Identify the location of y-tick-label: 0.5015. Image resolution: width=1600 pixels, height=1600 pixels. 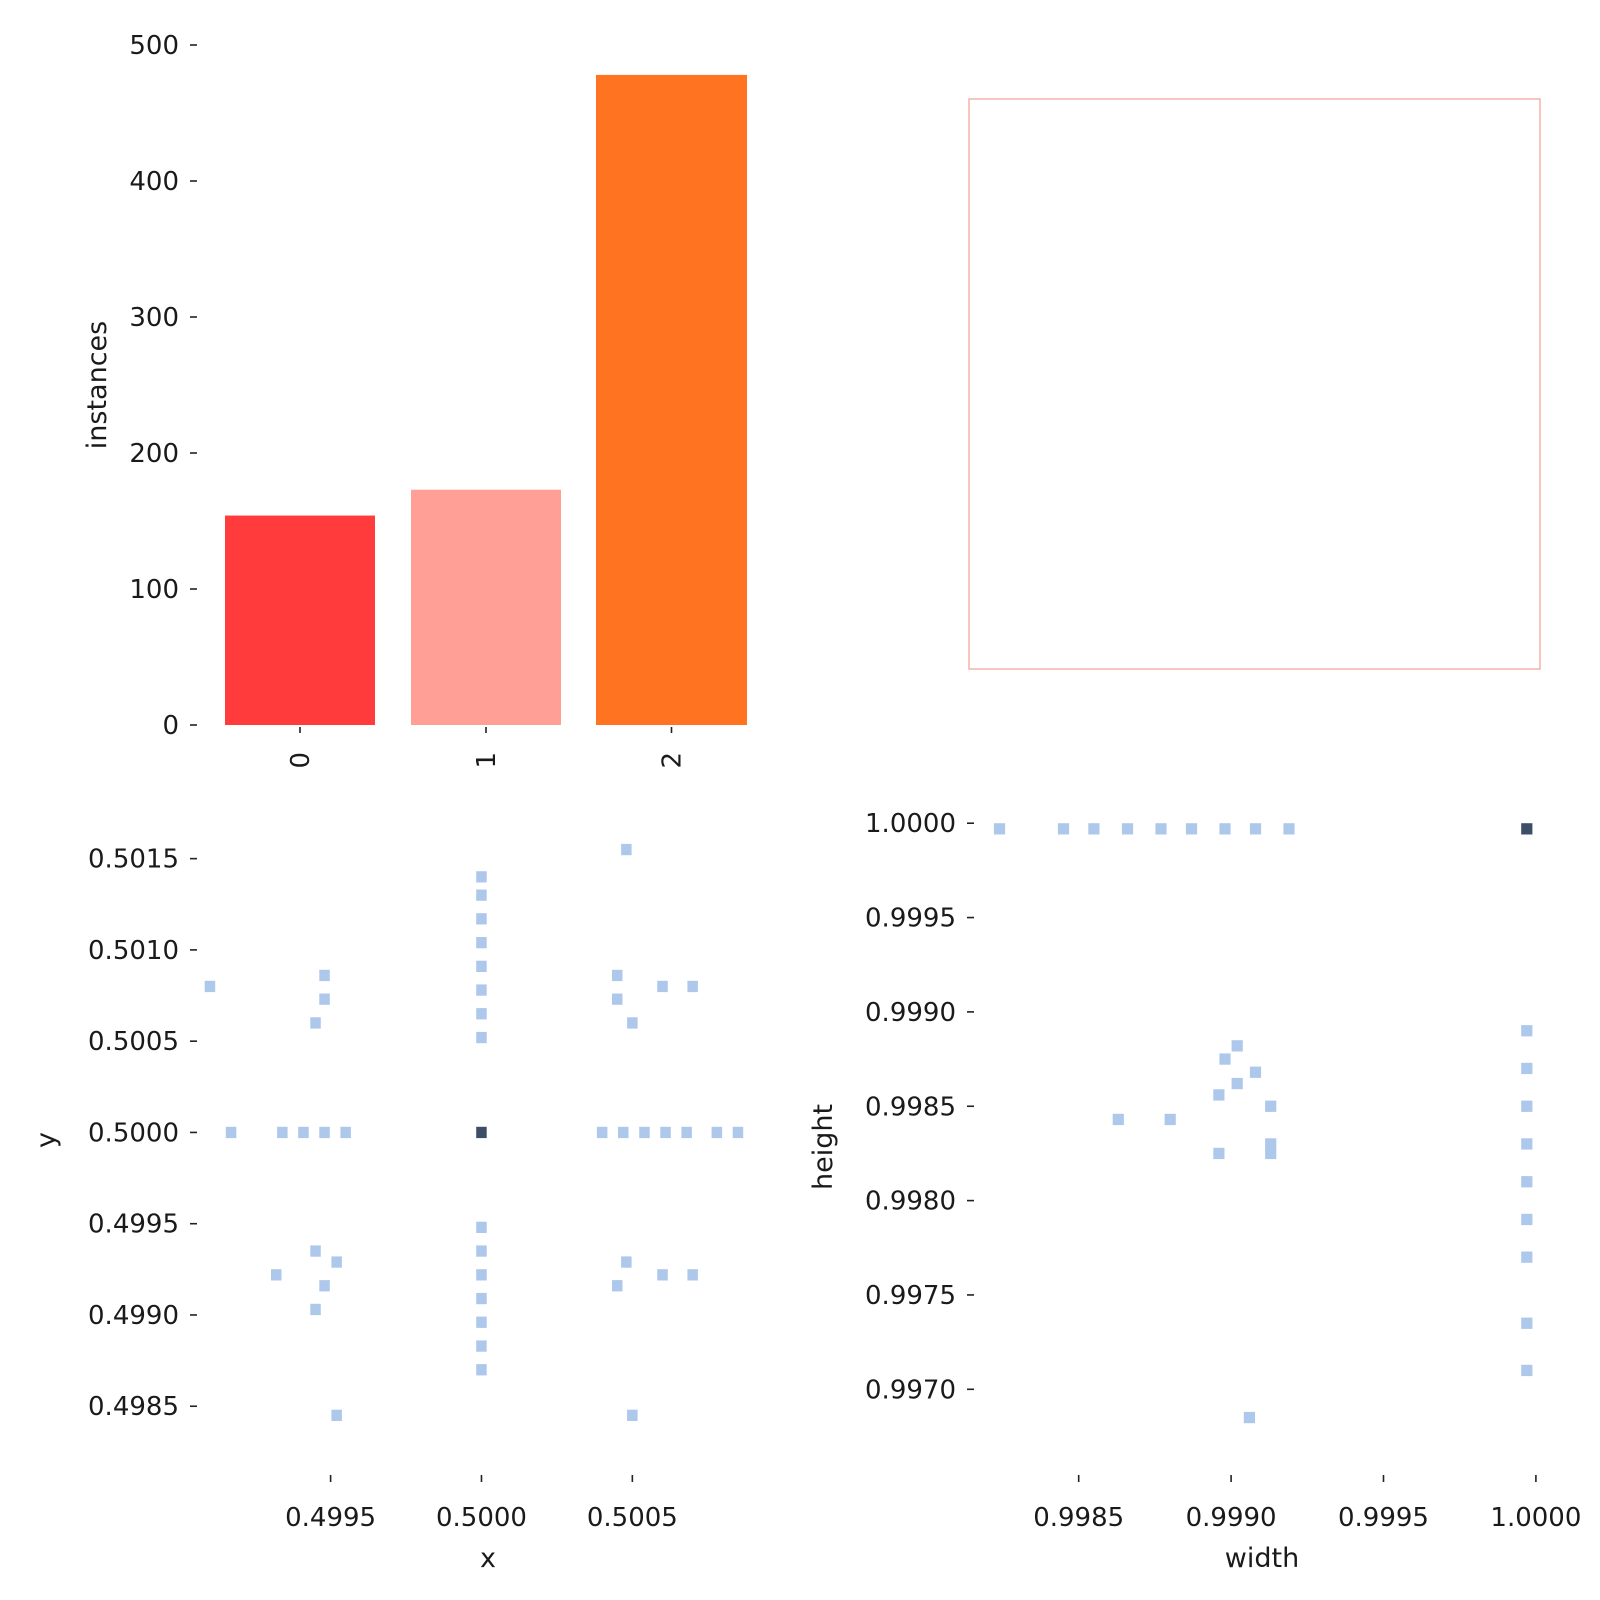
(133, 860).